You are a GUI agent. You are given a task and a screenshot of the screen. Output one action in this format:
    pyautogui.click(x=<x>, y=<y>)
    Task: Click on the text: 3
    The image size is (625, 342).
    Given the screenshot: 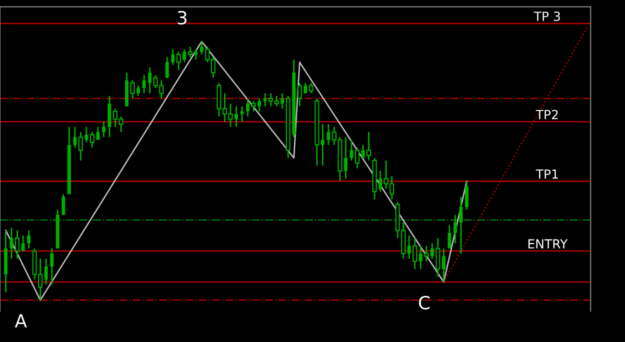 What is the action you would take?
    pyautogui.click(x=182, y=17)
    